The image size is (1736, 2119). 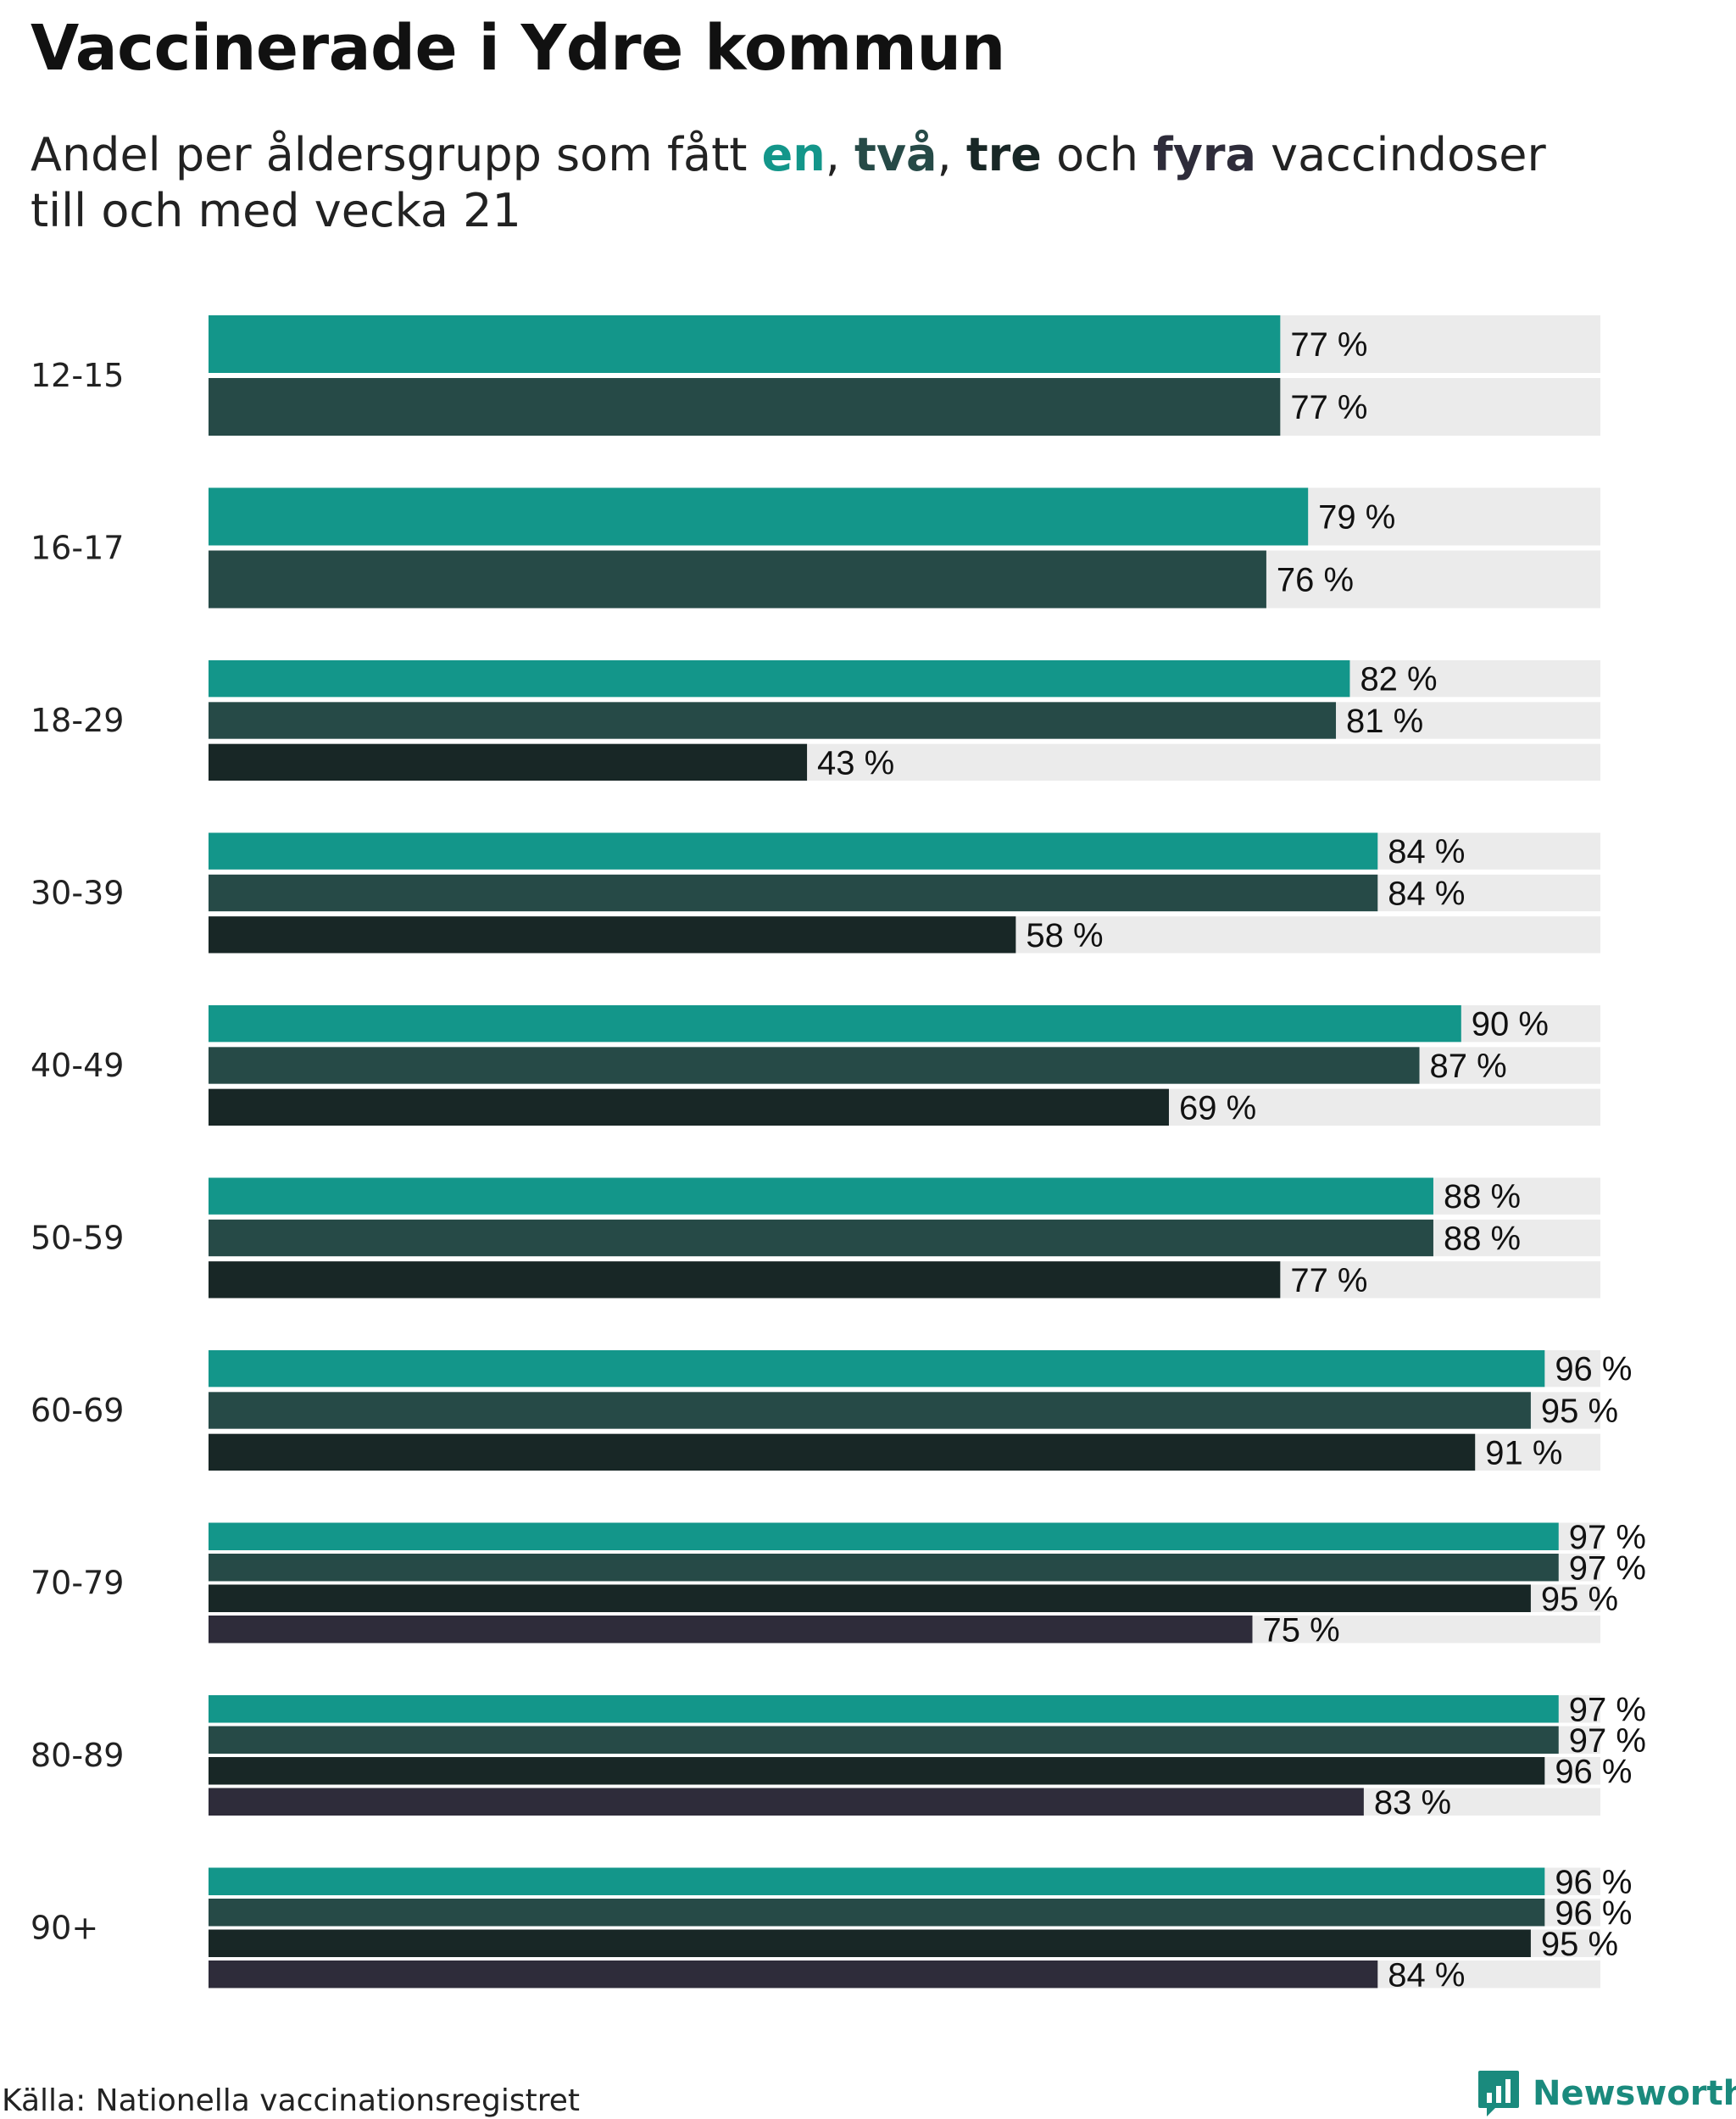 I want to click on data-label: 82 %, so click(x=1398, y=680).